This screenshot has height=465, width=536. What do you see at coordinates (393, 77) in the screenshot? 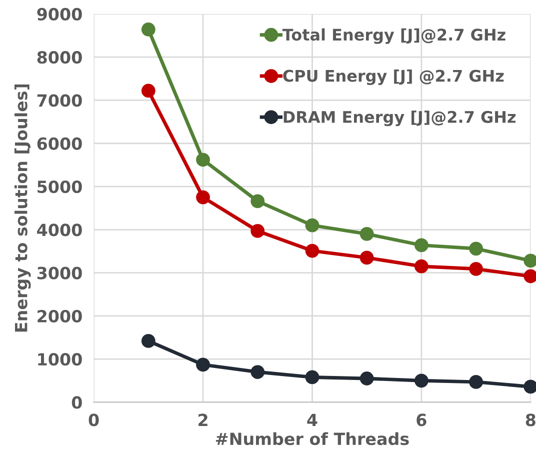
I see `legend-label: CPU Energy [J] @2.7 GHz` at bounding box center [393, 77].